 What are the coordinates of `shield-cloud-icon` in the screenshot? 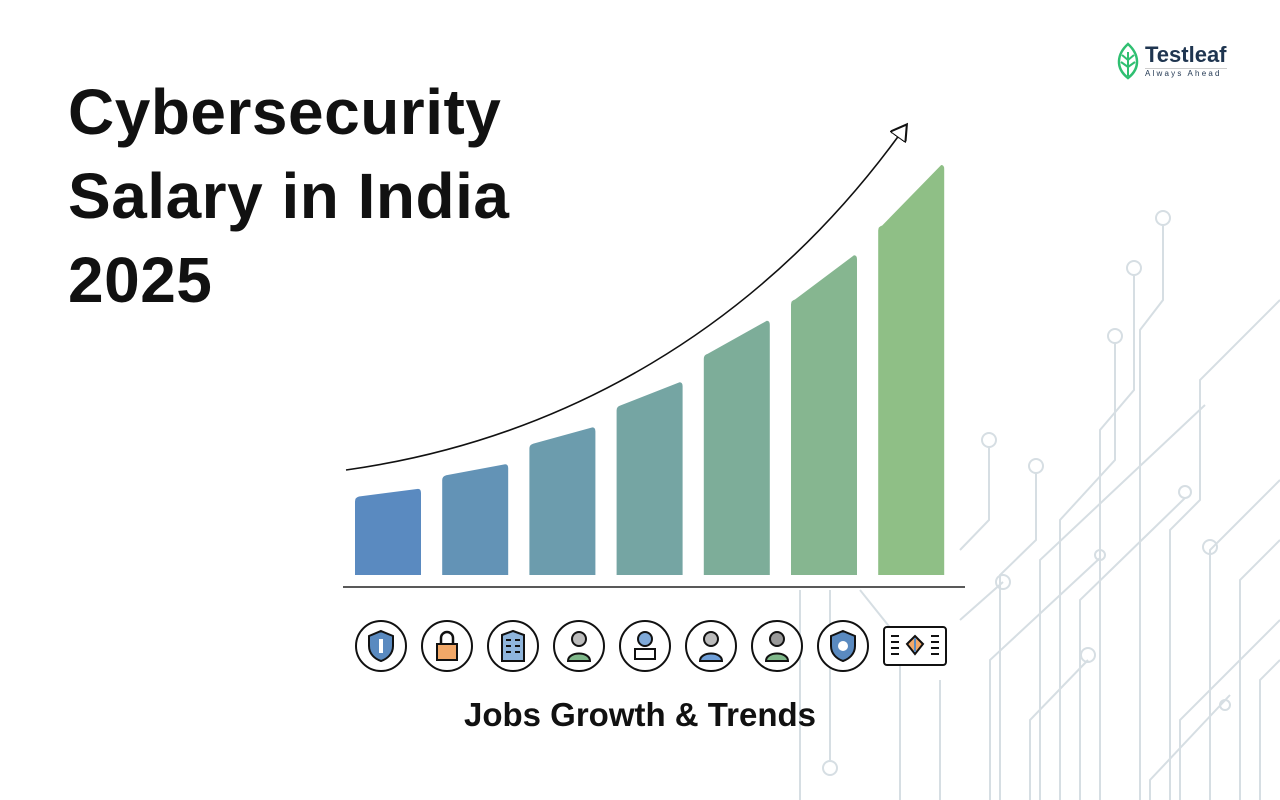 It's located at (843, 646).